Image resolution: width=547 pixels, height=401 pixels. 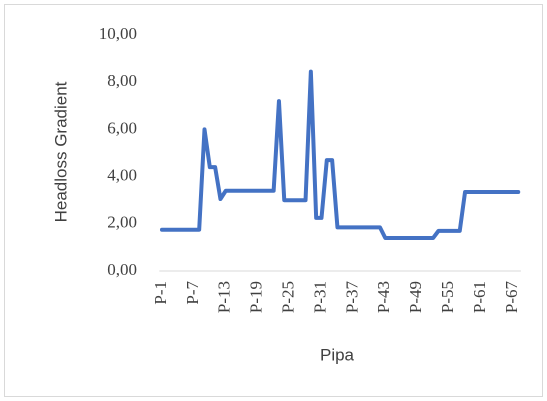 I want to click on y-tick-label: 2,00, so click(x=122, y=222).